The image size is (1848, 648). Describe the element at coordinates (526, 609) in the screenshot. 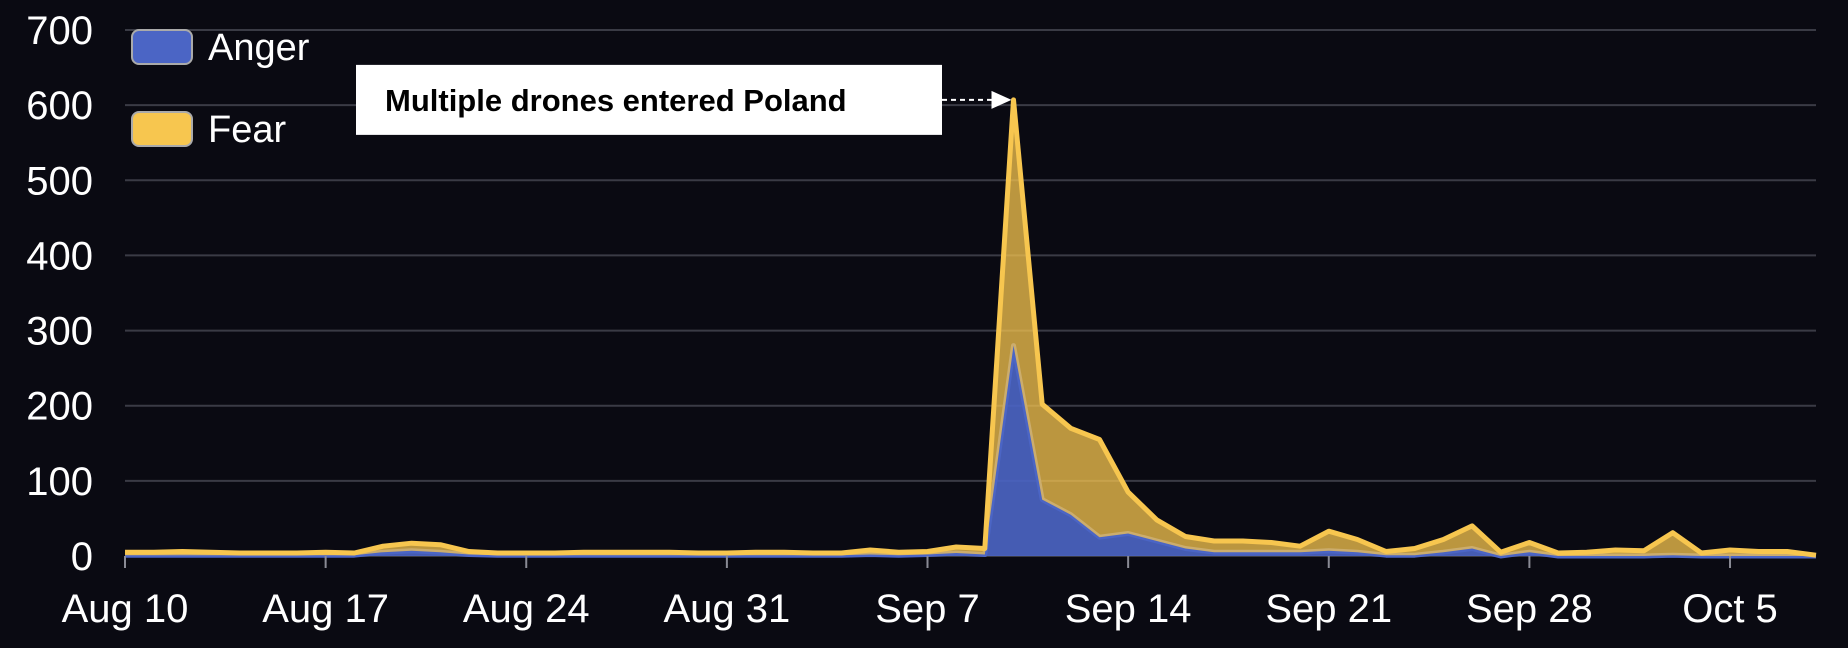

I see `x-tick-label: Aug 24` at that location.